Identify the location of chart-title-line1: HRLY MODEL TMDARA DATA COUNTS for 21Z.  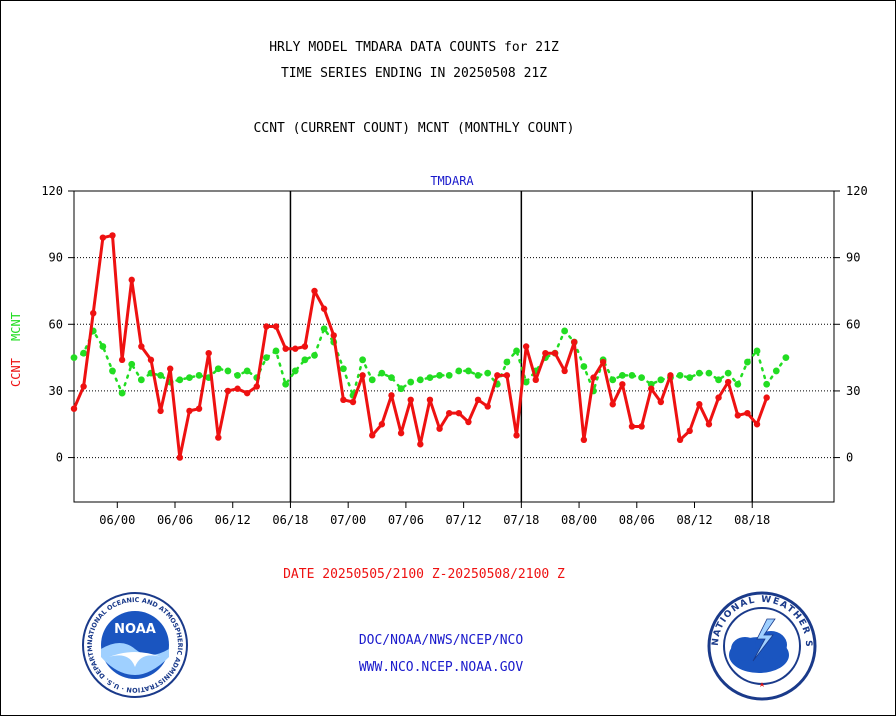
(414, 47).